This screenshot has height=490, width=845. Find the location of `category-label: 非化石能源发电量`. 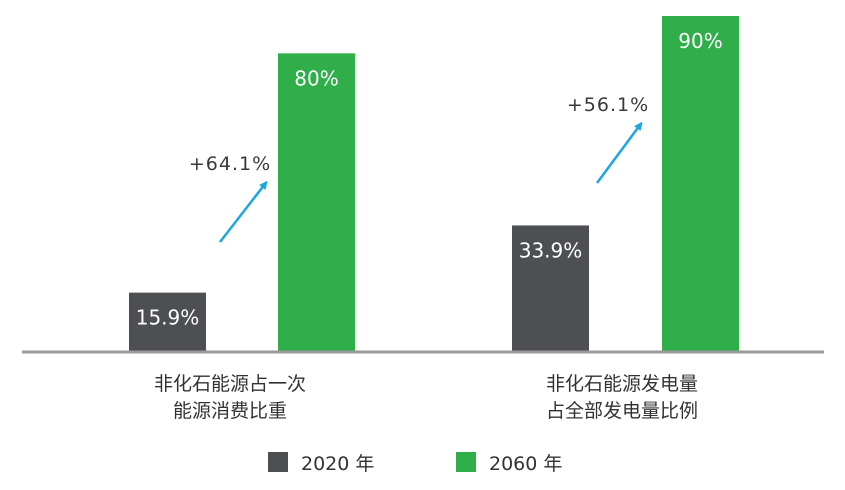

category-label: 非化石能源发电量 is located at coordinates (622, 384).